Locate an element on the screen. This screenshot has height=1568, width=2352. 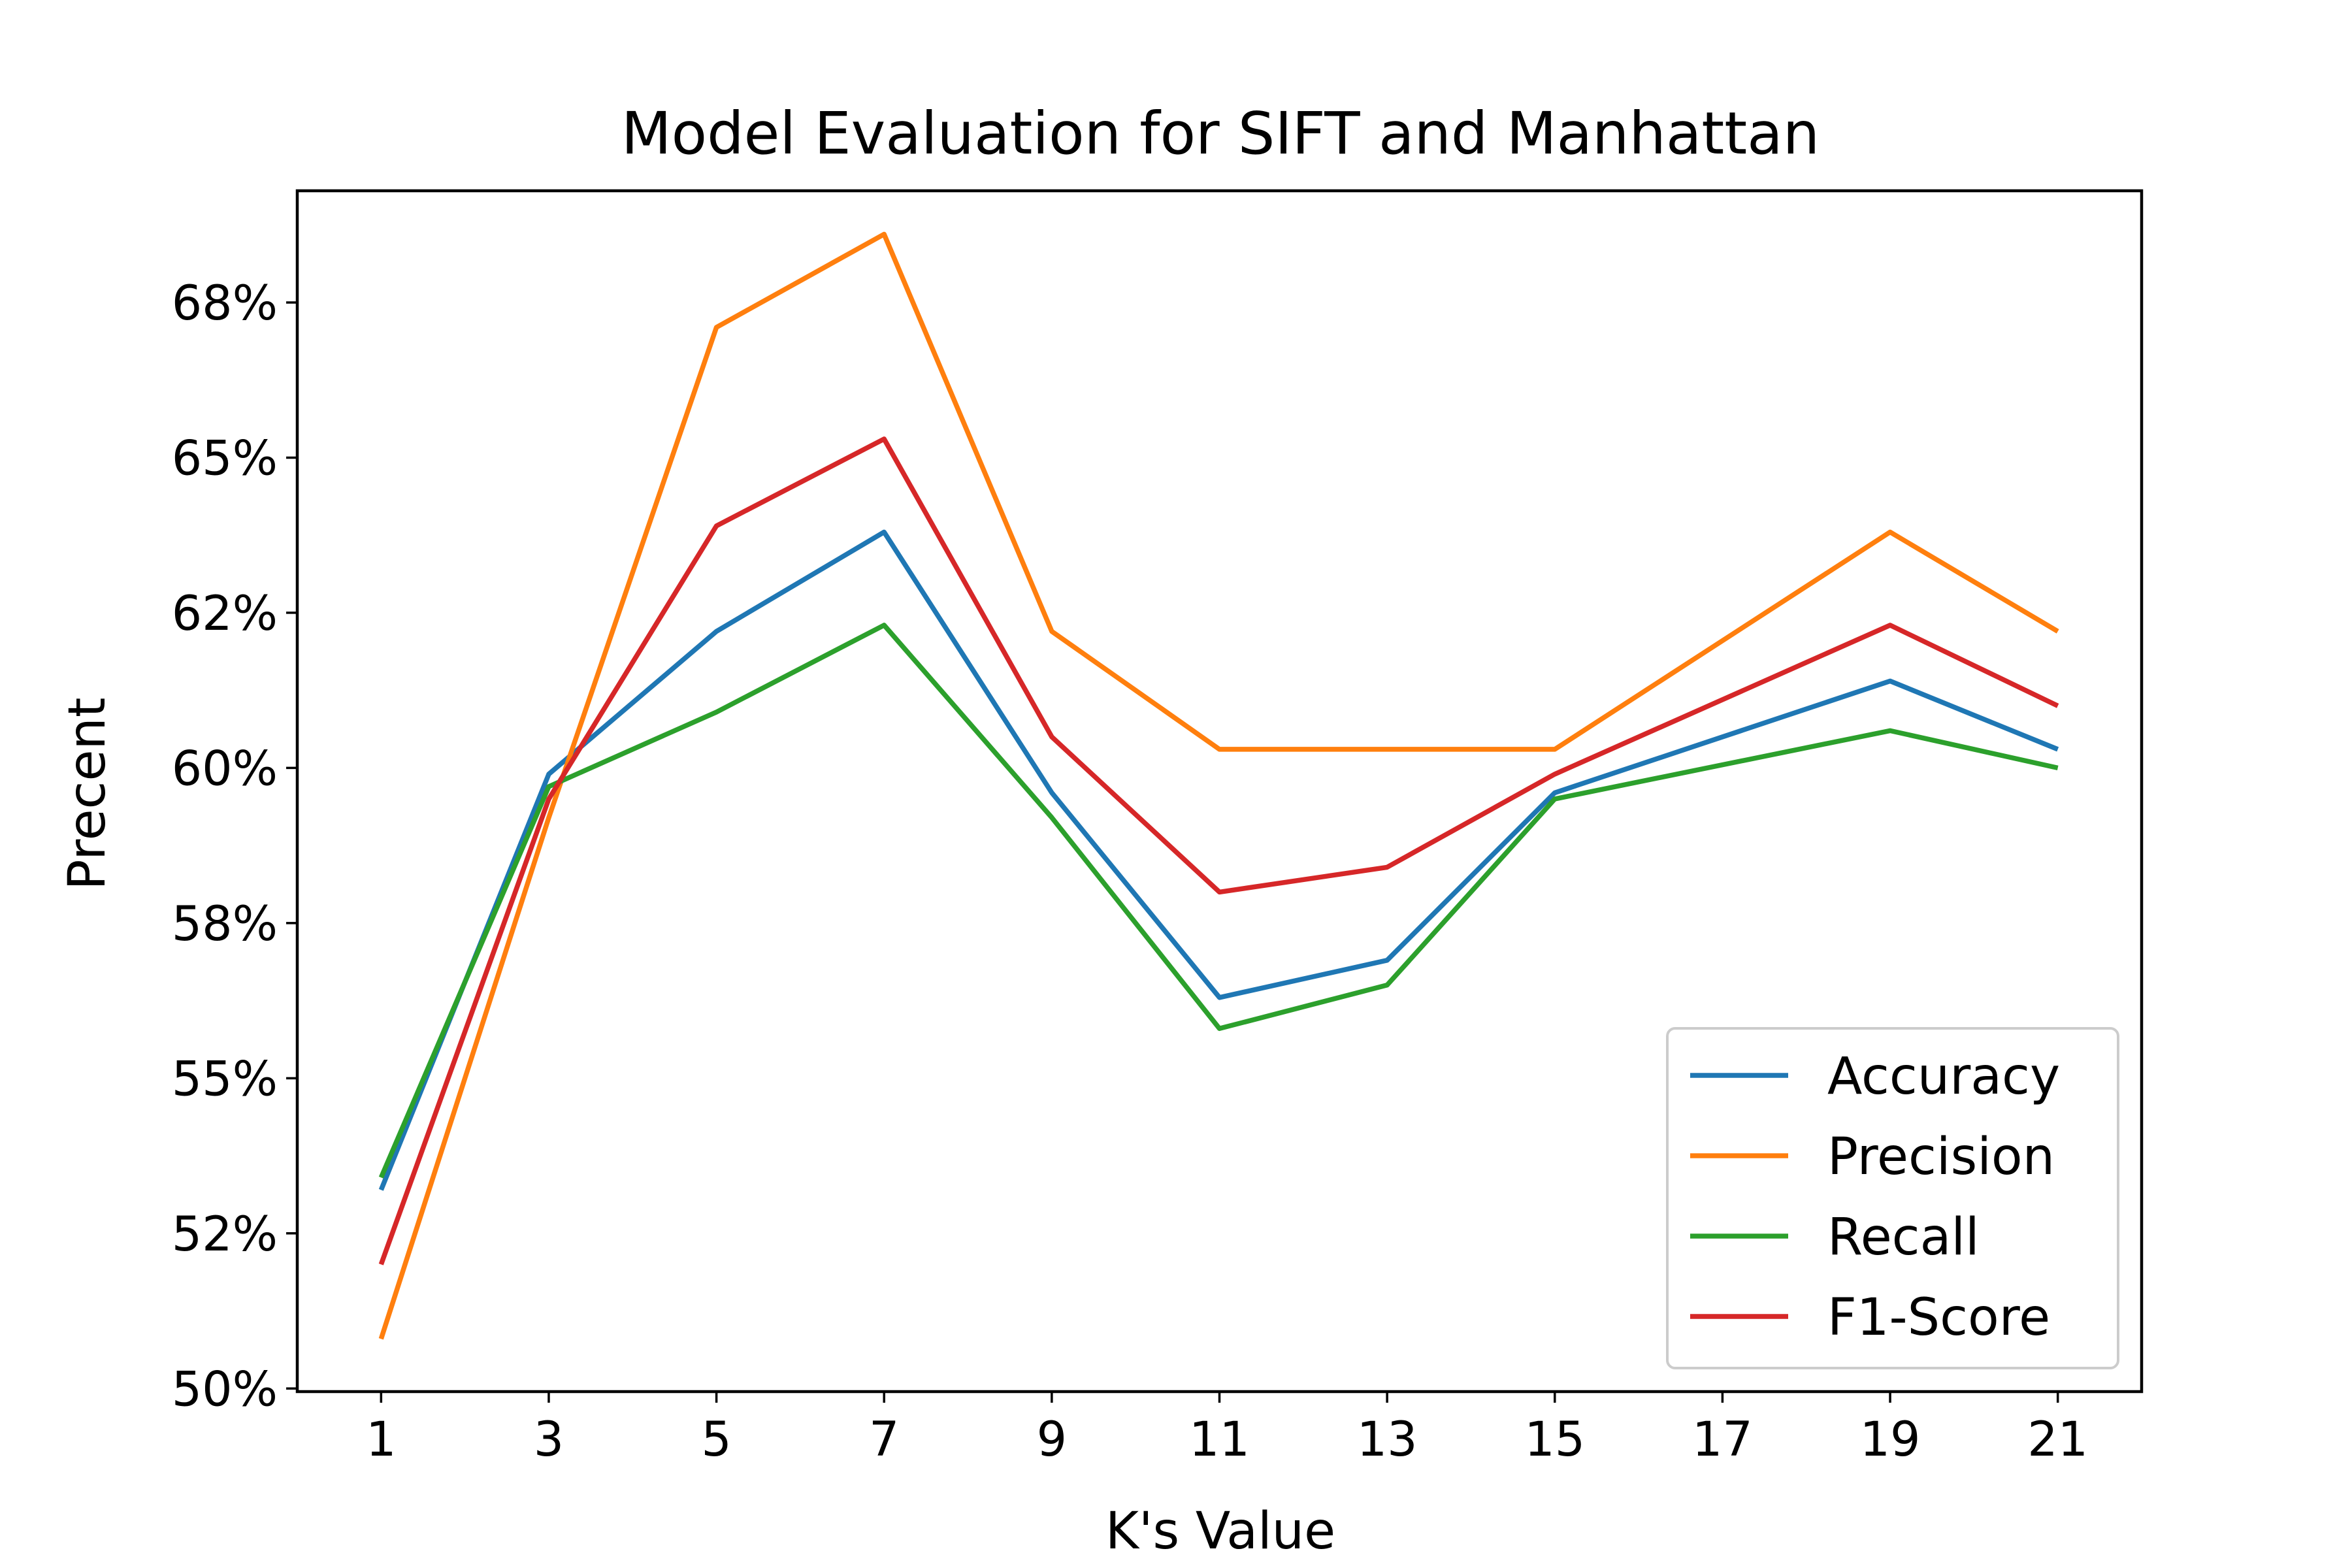
x-tick-label: 11 is located at coordinates (1219, 1439).